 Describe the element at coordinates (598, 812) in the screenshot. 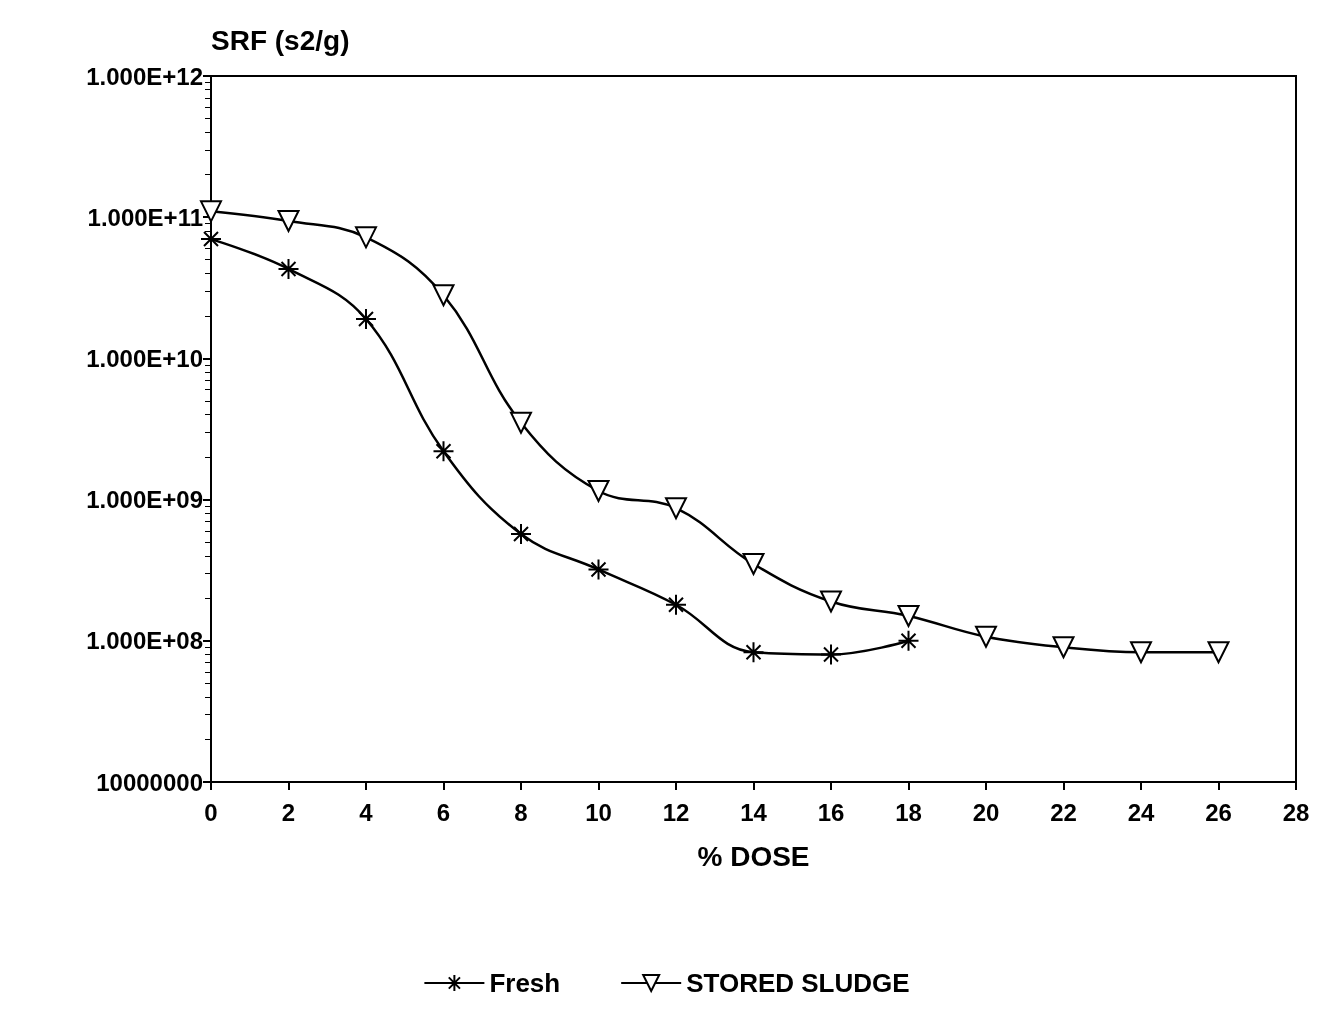

I see `x-tick-label: 10` at that location.